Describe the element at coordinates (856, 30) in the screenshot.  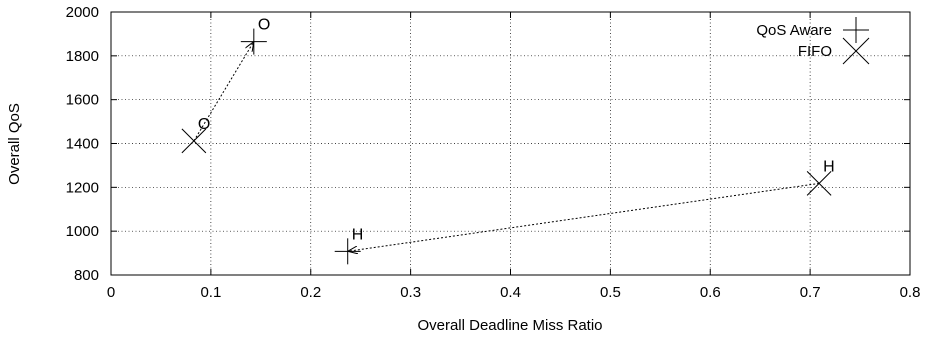
I see `legend-plus-marker` at that location.